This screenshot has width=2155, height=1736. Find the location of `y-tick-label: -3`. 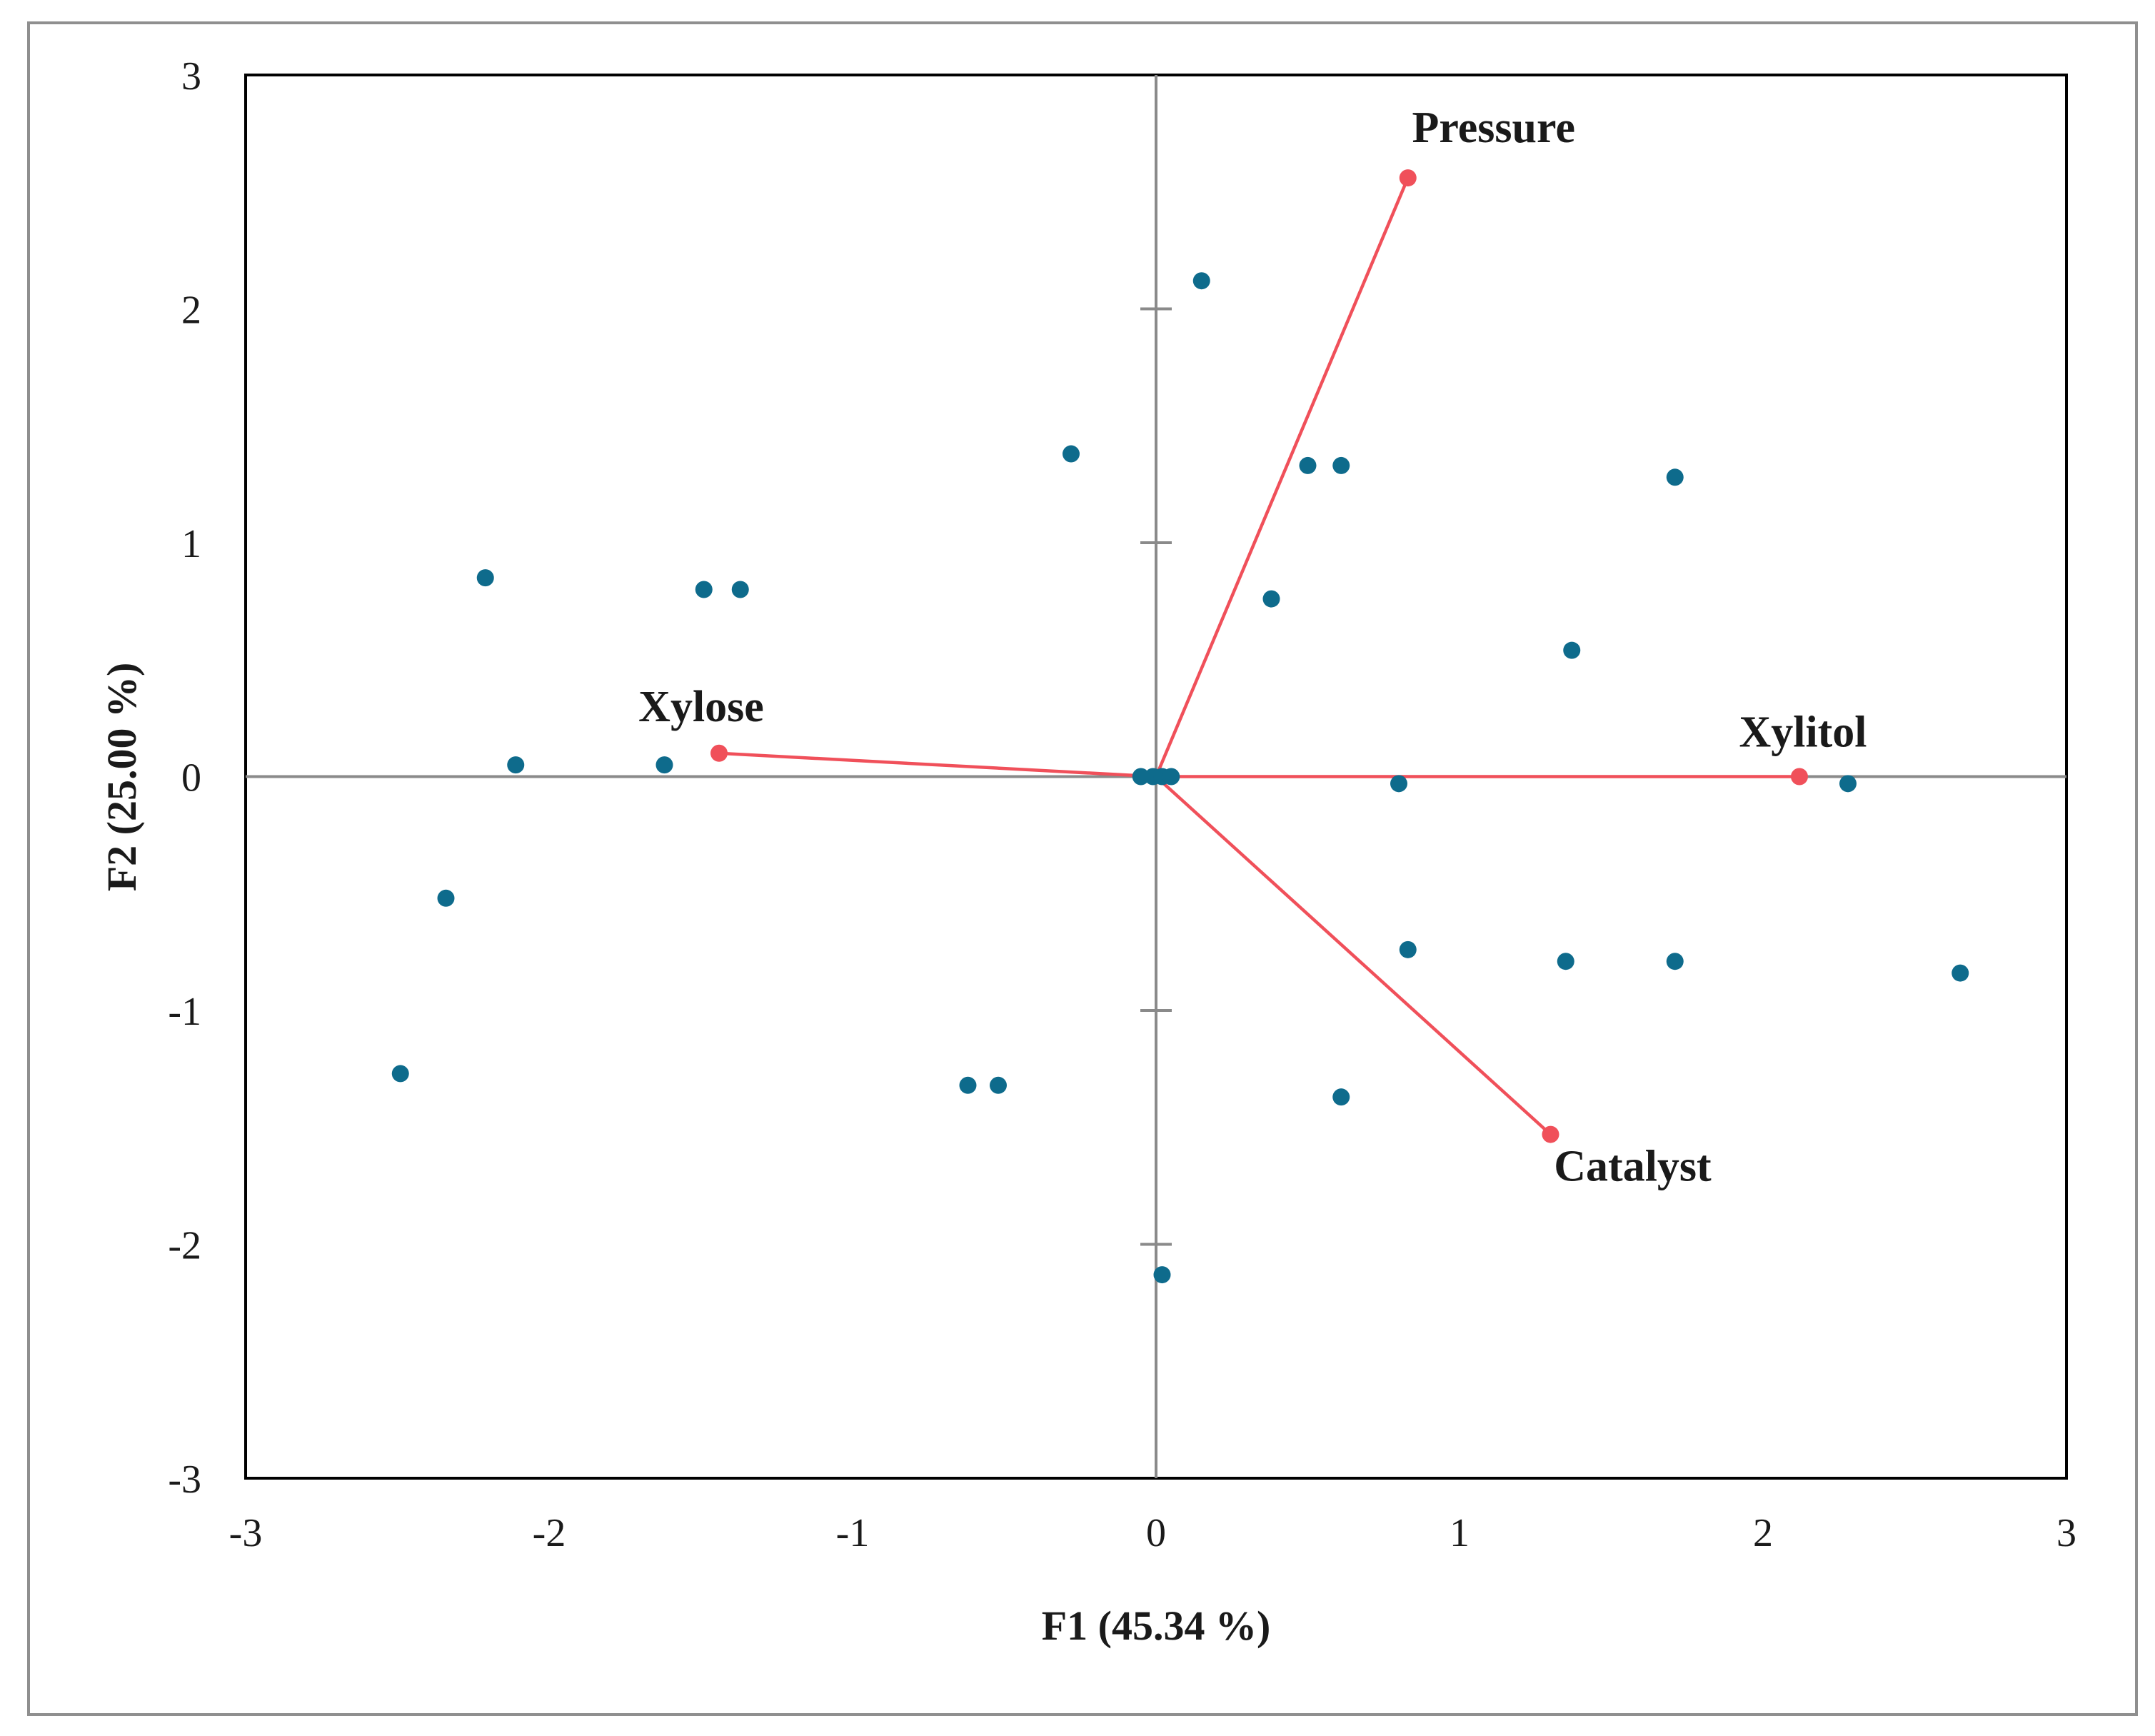

y-tick-label: -3 is located at coordinates (184, 1479).